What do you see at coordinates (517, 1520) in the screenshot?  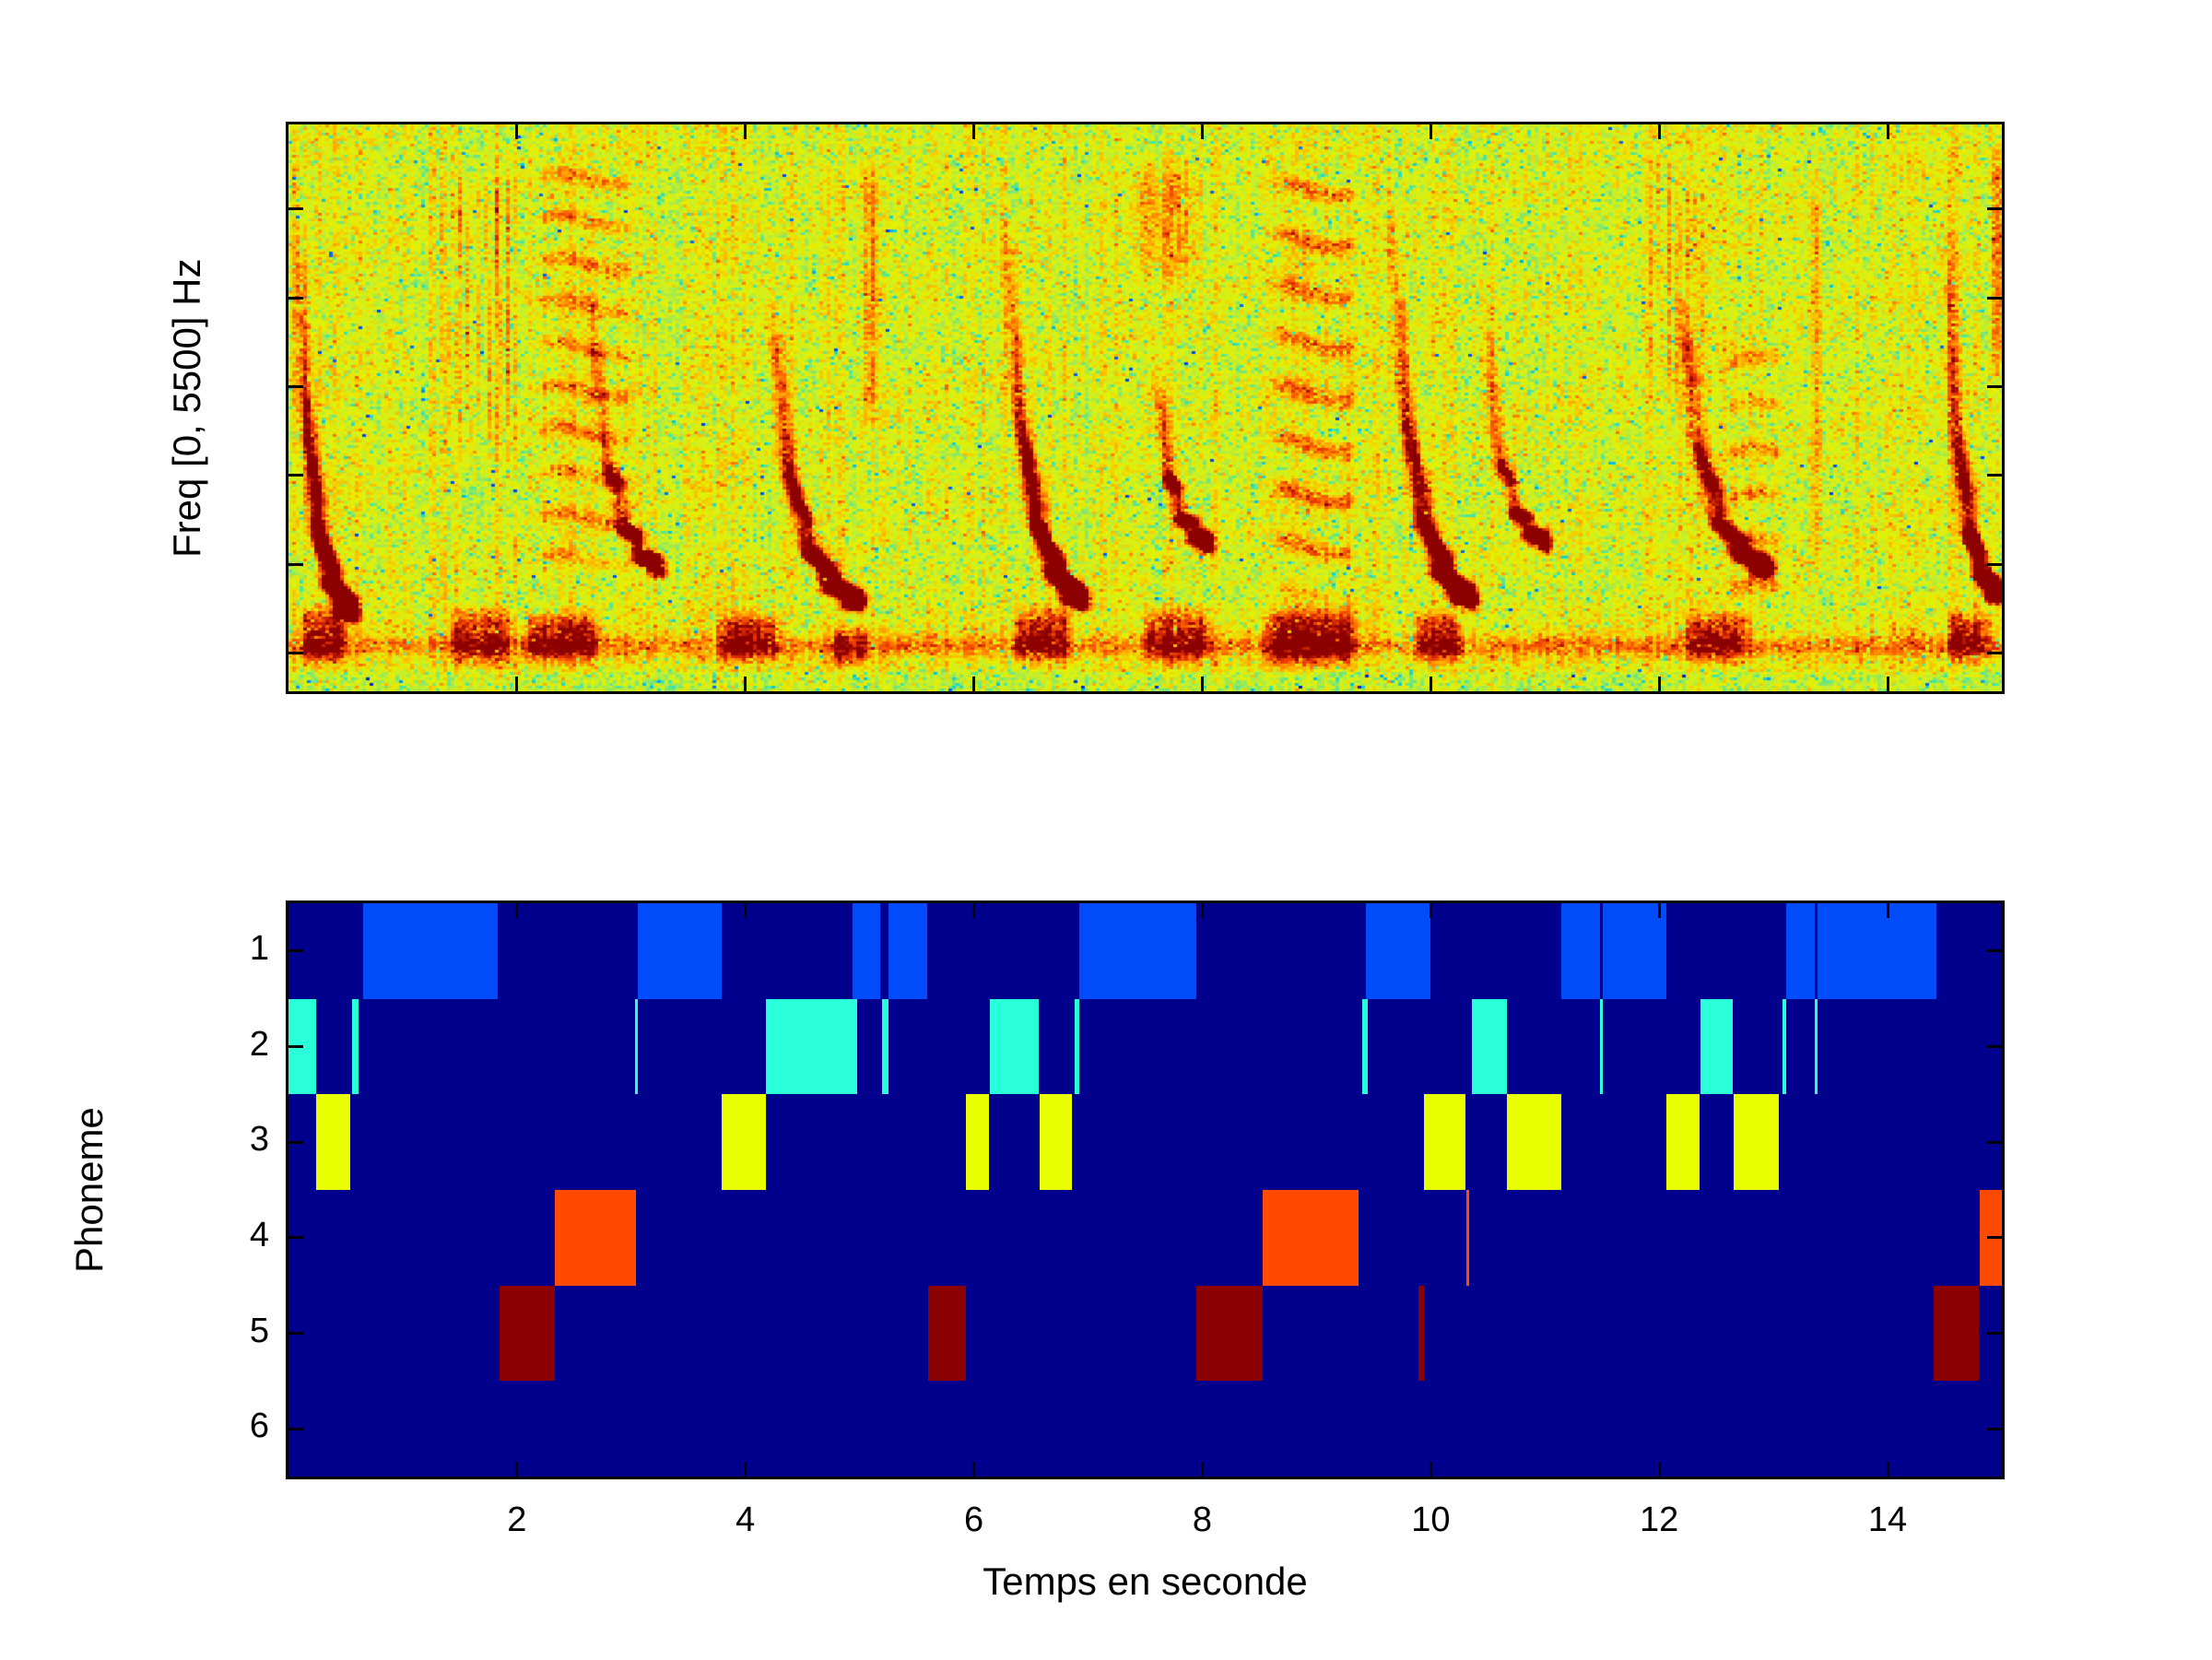 I see `time-tick-label: 2` at bounding box center [517, 1520].